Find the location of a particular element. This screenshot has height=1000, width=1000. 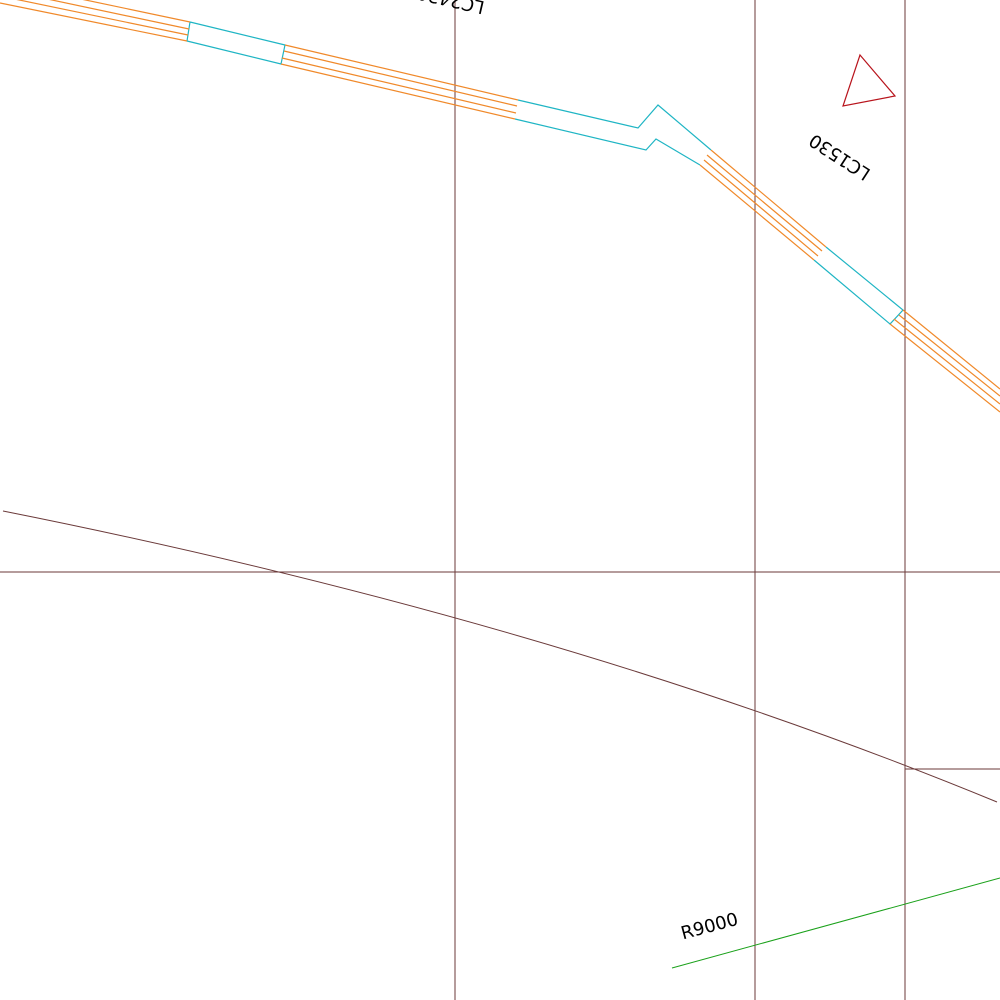

cable-segment-right-lower is located at coordinates (944, 361).